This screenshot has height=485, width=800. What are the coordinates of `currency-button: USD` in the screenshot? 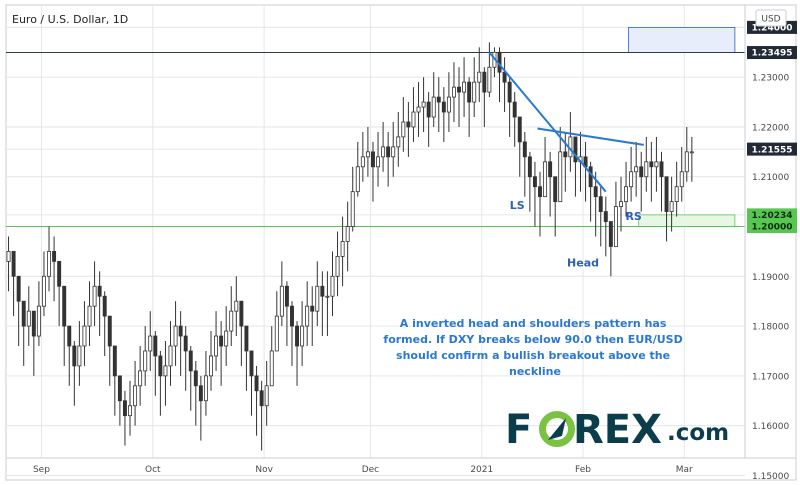 It's located at (771, 18).